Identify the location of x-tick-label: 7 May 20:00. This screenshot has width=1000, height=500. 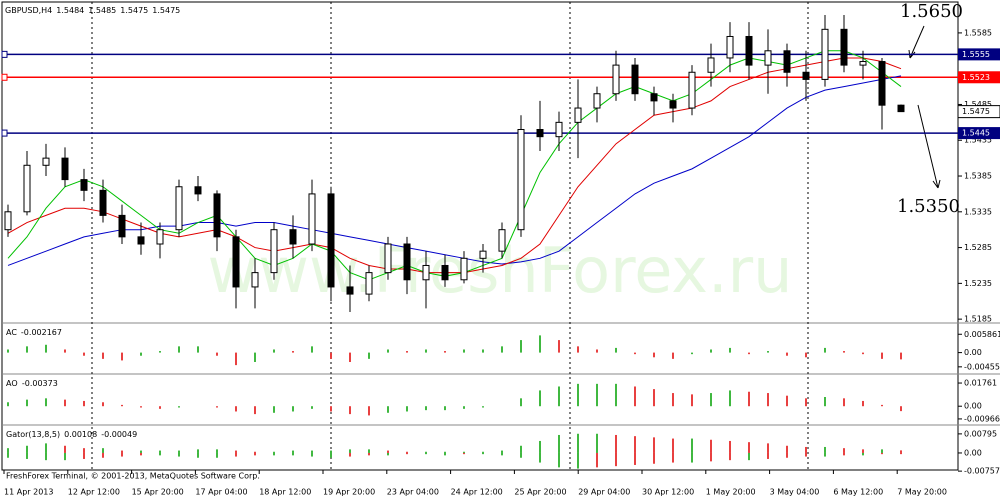
(922, 492).